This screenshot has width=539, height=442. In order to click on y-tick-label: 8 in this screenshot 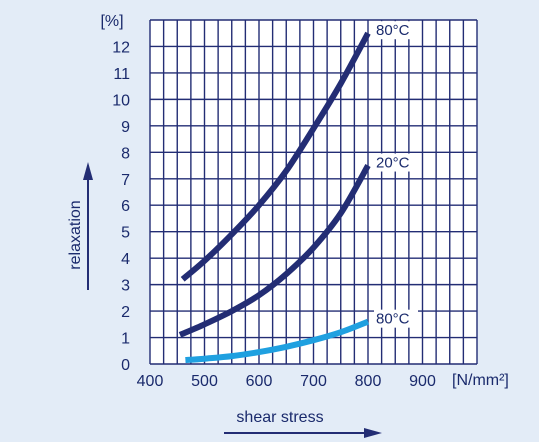, I will do `click(125, 153)`.